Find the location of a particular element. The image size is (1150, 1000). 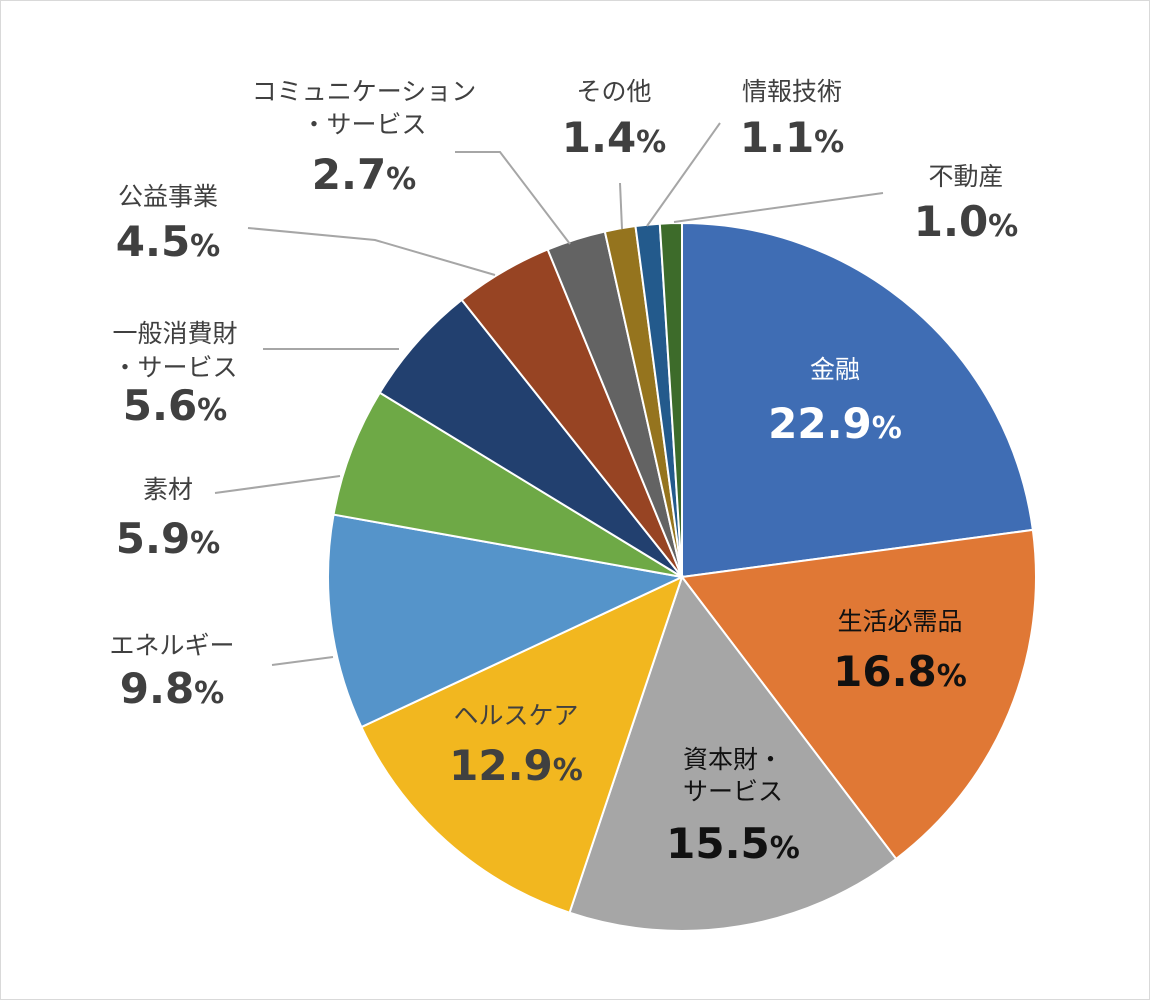

slice-7-label-line-0: 公益事業 is located at coordinates (168, 196).